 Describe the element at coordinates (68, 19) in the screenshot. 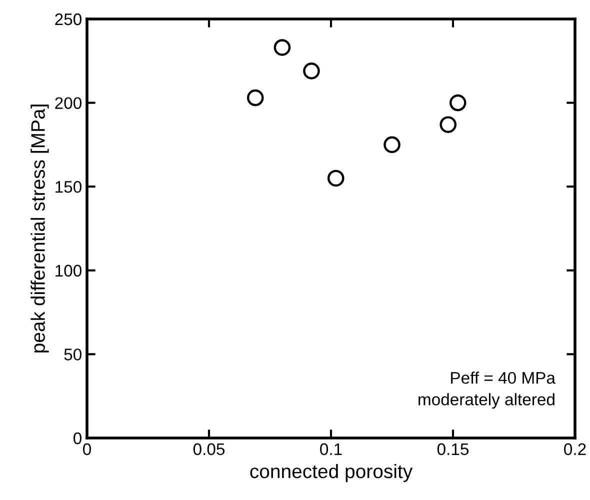

I see `y-tick-label: 250` at that location.